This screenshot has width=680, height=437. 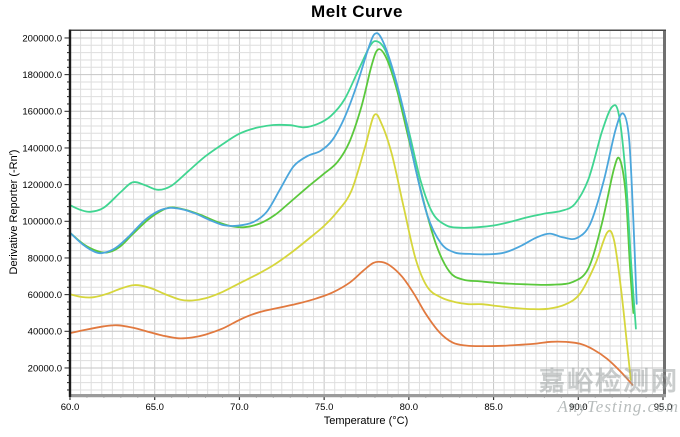 What do you see at coordinates (493, 407) in the screenshot?
I see `x-tick-label: 85.0` at bounding box center [493, 407].